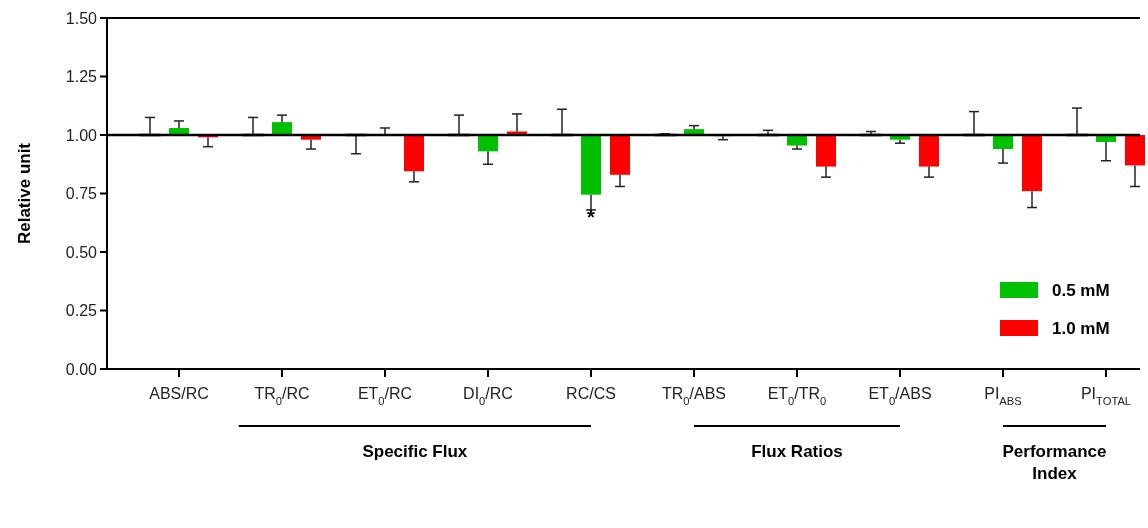  Describe the element at coordinates (81, 252) in the screenshot. I see `y-tick-label: 0.50` at that location.